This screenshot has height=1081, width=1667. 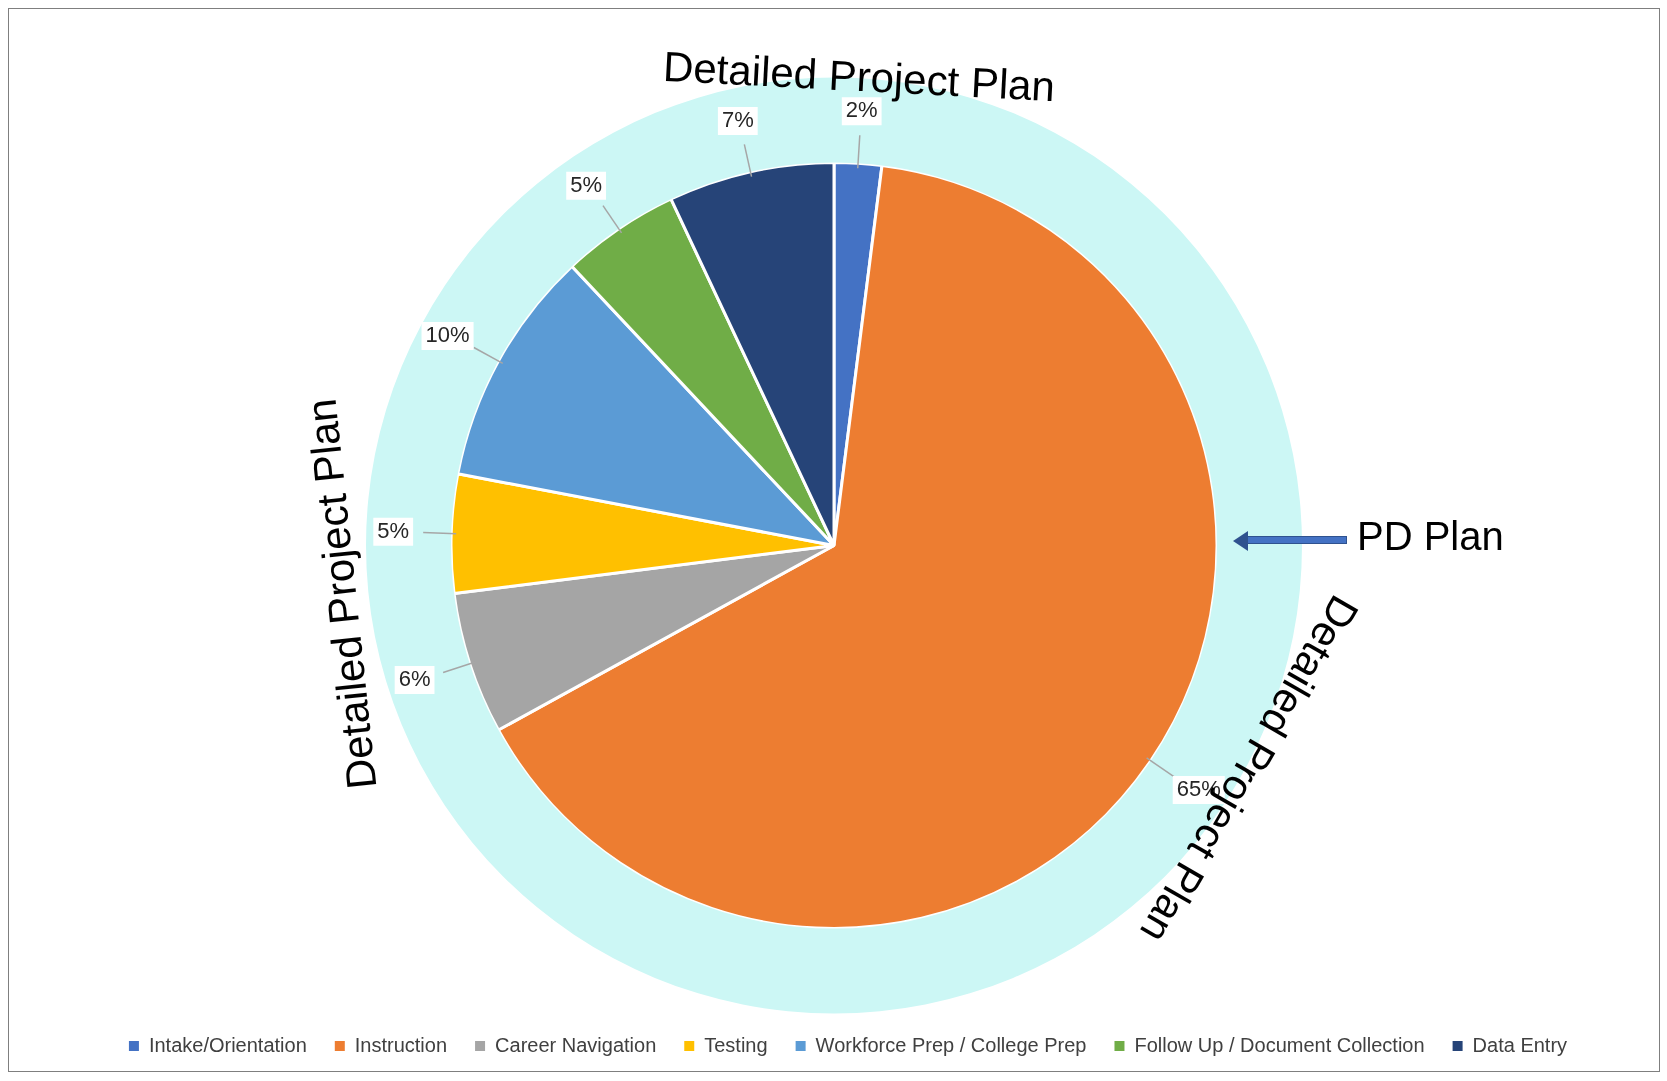 I want to click on legend-label: Follow Up / Document Collection, so click(x=1279, y=1044).